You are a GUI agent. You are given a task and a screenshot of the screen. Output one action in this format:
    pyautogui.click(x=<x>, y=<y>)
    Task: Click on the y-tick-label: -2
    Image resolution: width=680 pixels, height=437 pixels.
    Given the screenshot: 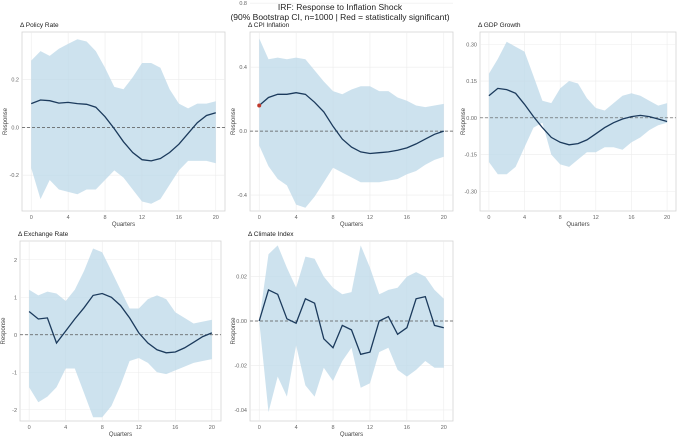 What is the action you would take?
    pyautogui.click(x=14, y=411)
    